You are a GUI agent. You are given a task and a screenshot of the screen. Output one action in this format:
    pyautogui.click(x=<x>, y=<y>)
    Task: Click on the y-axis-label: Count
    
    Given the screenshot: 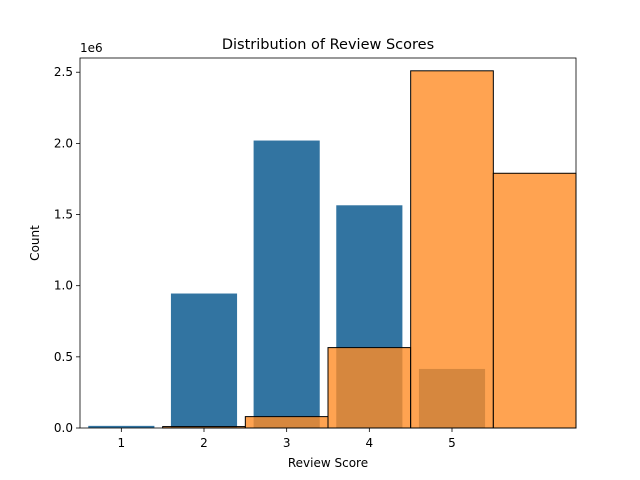 What is the action you would take?
    pyautogui.click(x=35, y=243)
    